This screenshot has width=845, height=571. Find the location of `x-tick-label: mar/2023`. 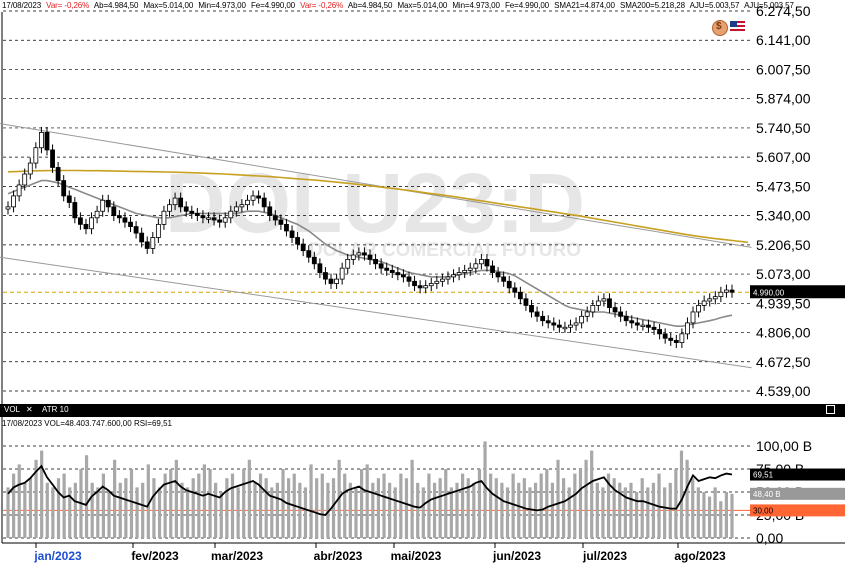

x-tick-label: mar/2023 is located at coordinates (237, 556).